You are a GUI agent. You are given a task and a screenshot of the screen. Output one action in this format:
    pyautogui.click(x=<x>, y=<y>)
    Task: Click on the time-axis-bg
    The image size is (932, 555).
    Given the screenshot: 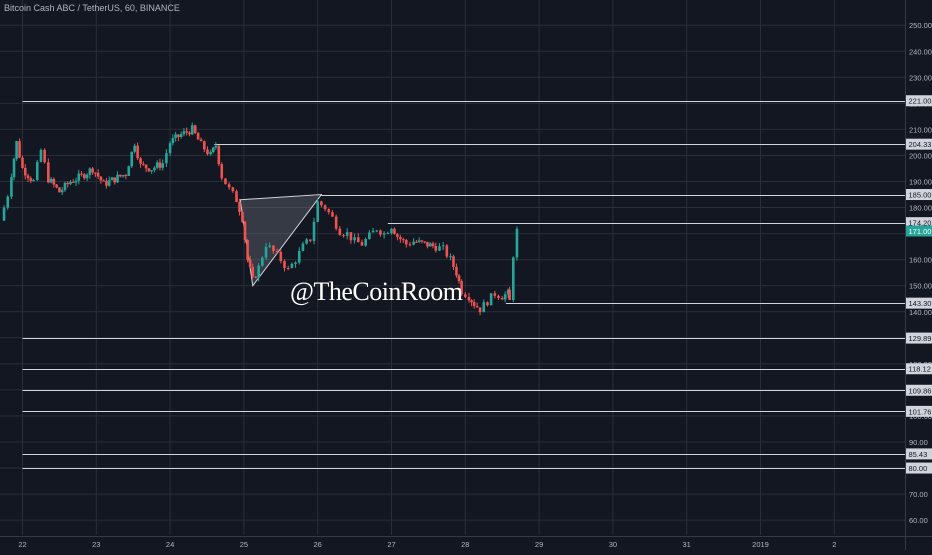 What is the action you would take?
    pyautogui.click(x=452, y=543)
    